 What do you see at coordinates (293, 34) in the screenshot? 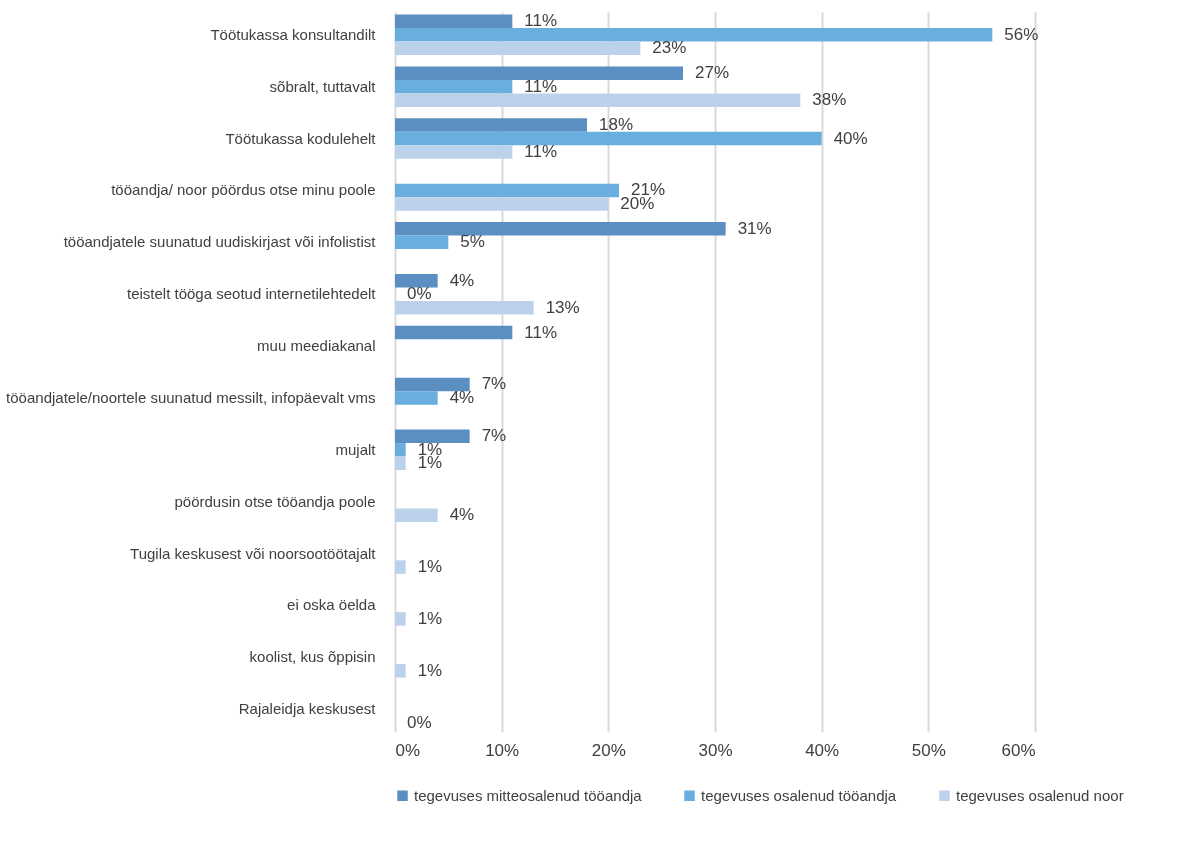
I see `y-tick-label: Töötukassa konsultandilt` at bounding box center [293, 34].